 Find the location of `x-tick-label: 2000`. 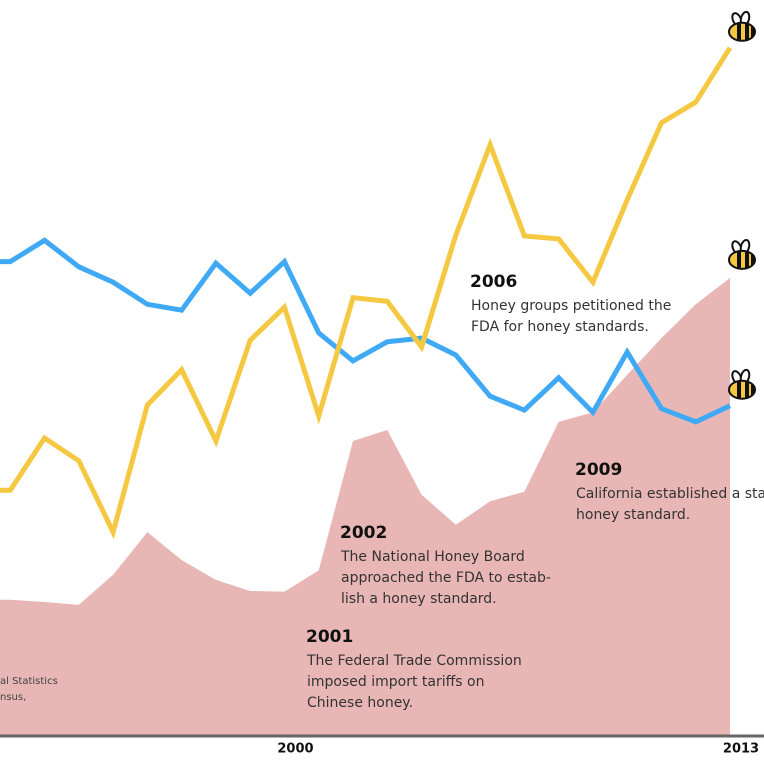

x-tick-label: 2000 is located at coordinates (295, 749).